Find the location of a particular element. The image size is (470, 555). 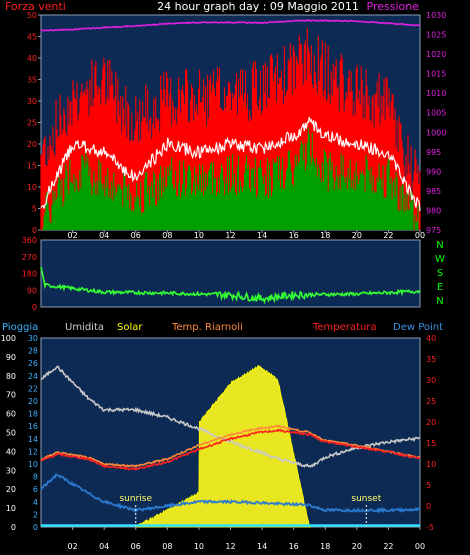

panel3-annotations: sunrise sunset is located at coordinates (250, 510).